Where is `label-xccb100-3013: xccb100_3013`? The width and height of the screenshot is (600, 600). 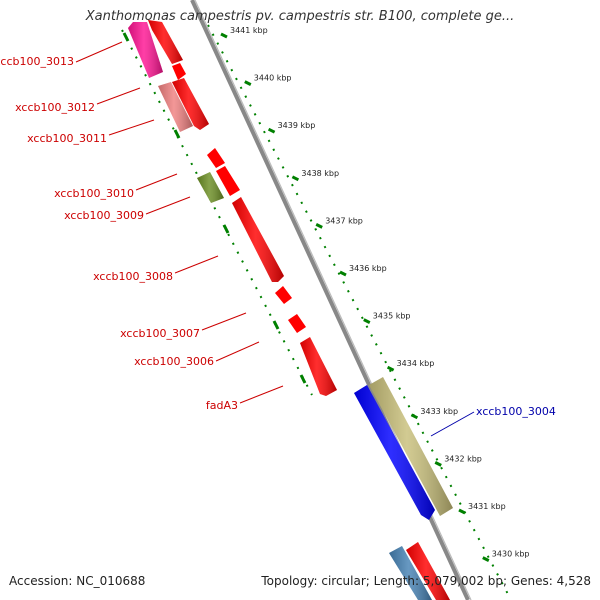
label-xccb100-3013: xccb100_3013 is located at coordinates (37, 61).